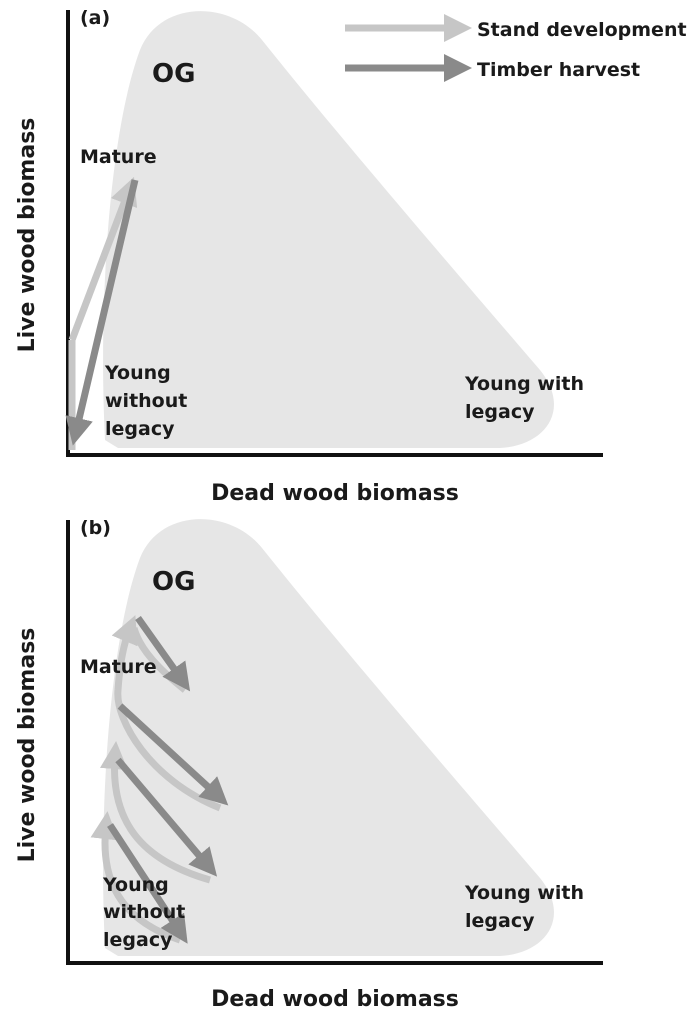 The width and height of the screenshot is (694, 1013). What do you see at coordinates (95, 18) in the screenshot?
I see `panel-label: (a)` at bounding box center [95, 18].